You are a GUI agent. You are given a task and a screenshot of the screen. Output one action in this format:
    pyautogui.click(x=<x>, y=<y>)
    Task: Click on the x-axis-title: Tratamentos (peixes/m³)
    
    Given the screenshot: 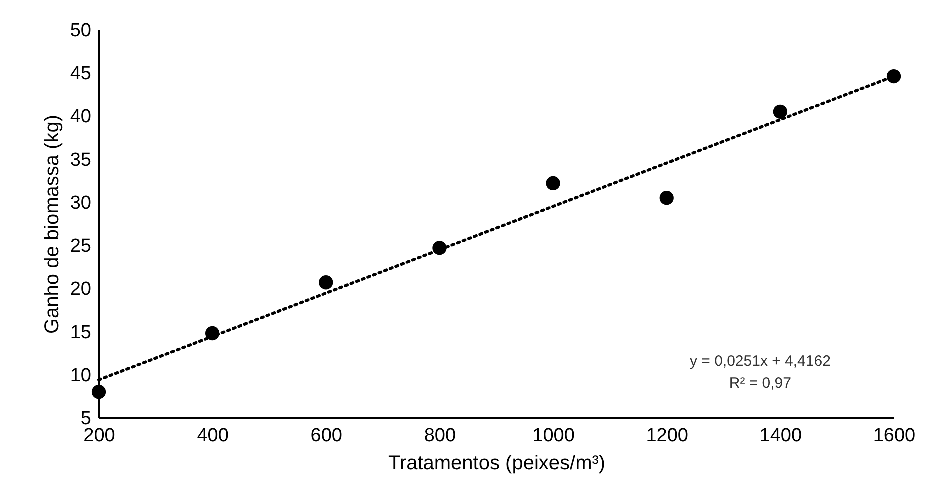 What is the action you would take?
    pyautogui.click(x=497, y=463)
    